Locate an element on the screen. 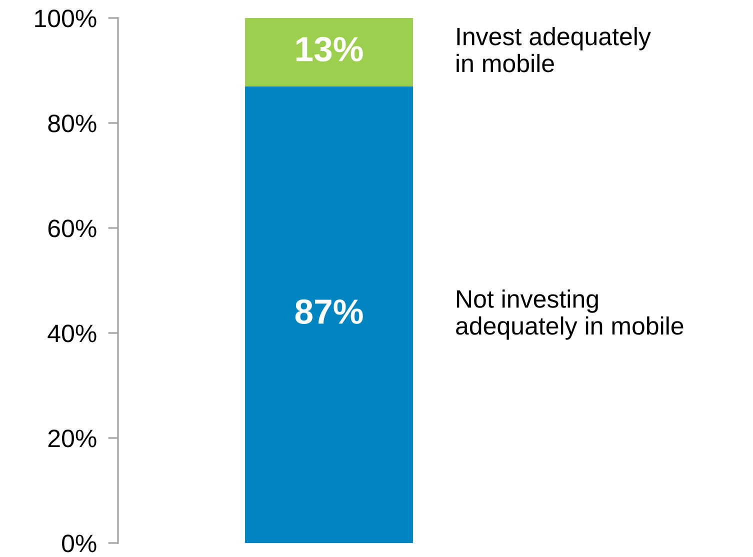 Image resolution: width=753 pixels, height=557 pixels. y-tick-label: 80% is located at coordinates (72, 123).